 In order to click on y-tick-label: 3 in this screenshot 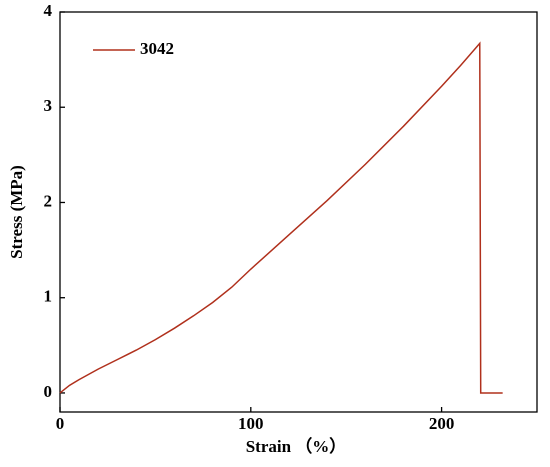, I will do `click(48, 105)`.